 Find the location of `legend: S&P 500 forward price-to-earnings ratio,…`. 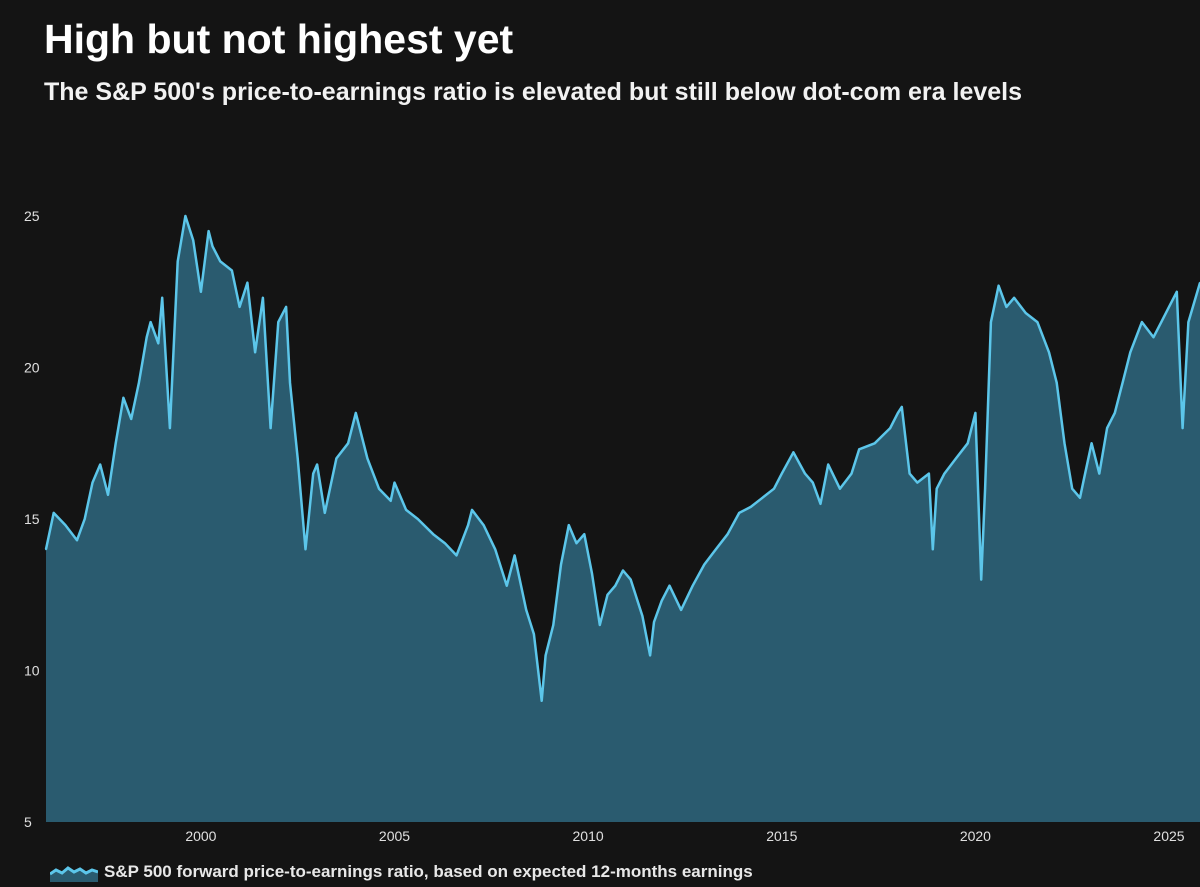

legend: S&P 500 forward price-to-earnings ratio,… is located at coordinates (401, 872).